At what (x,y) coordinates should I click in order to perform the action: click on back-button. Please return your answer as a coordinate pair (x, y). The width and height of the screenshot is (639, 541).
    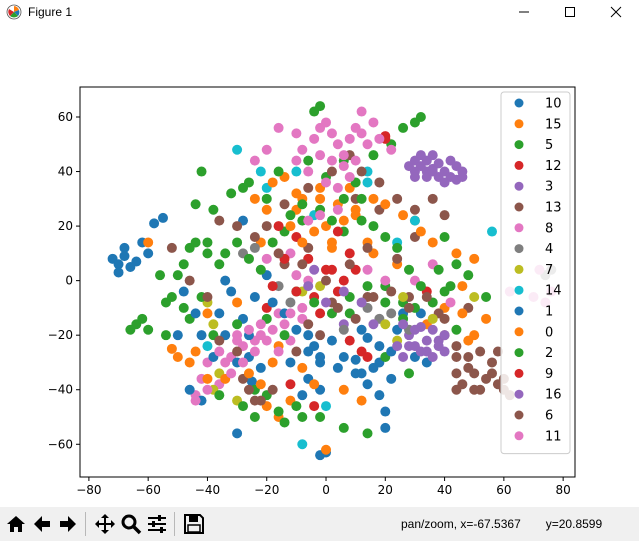
    Looking at the image, I should click on (42, 524).